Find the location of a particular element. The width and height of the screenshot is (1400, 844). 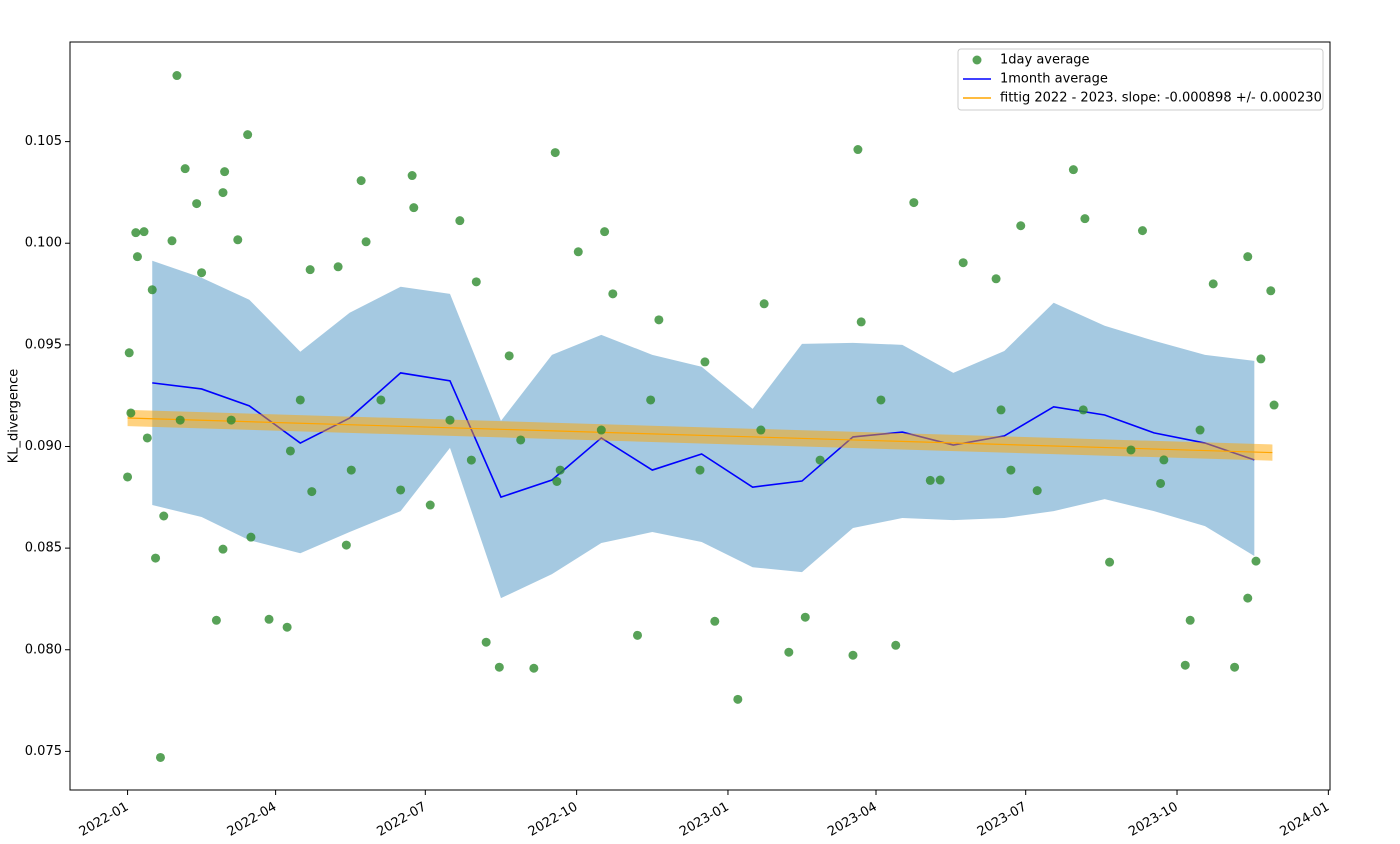

y-tick-label: 0.080 is located at coordinates (43, 649).